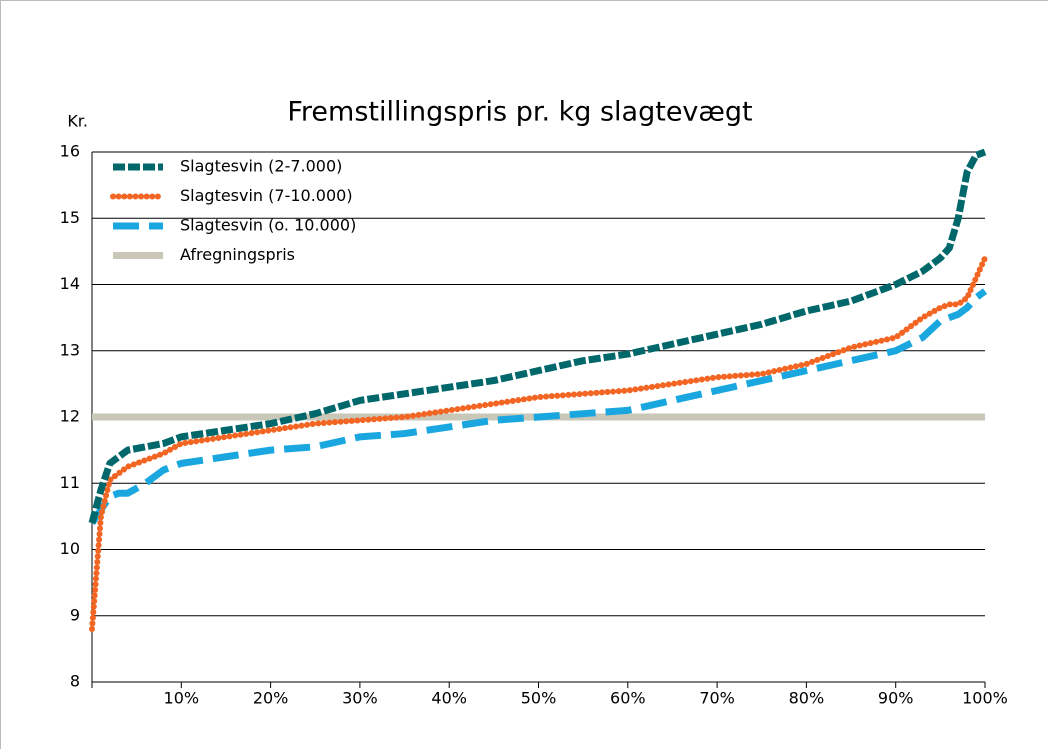  What do you see at coordinates (70, 482) in the screenshot?
I see `y-tick-label: 11` at bounding box center [70, 482].